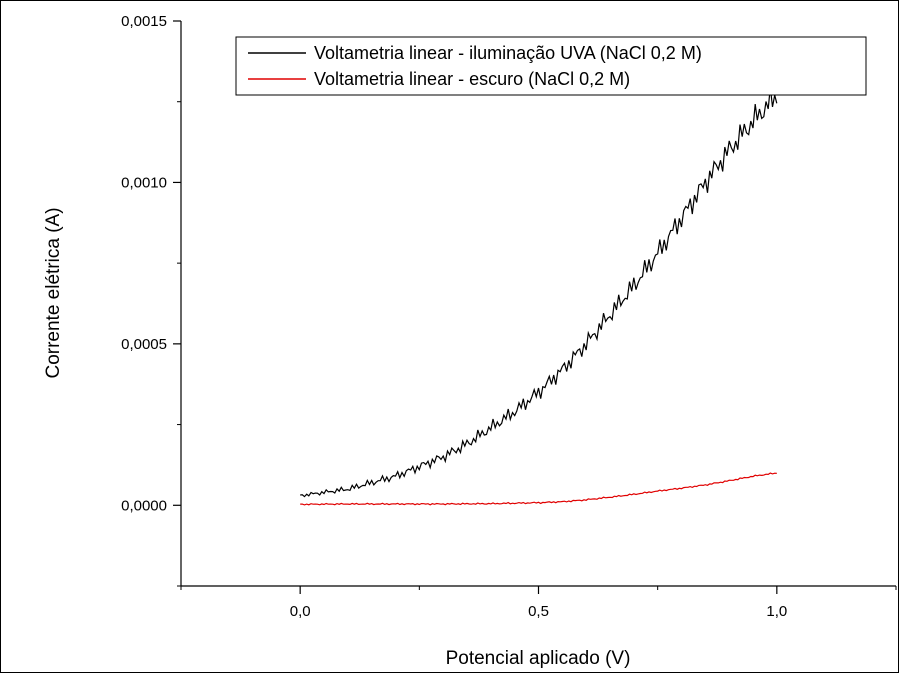  I want to click on legend-label-2: Voltametria linear - escuro (NaCl 0,2 M), so click(472, 79).